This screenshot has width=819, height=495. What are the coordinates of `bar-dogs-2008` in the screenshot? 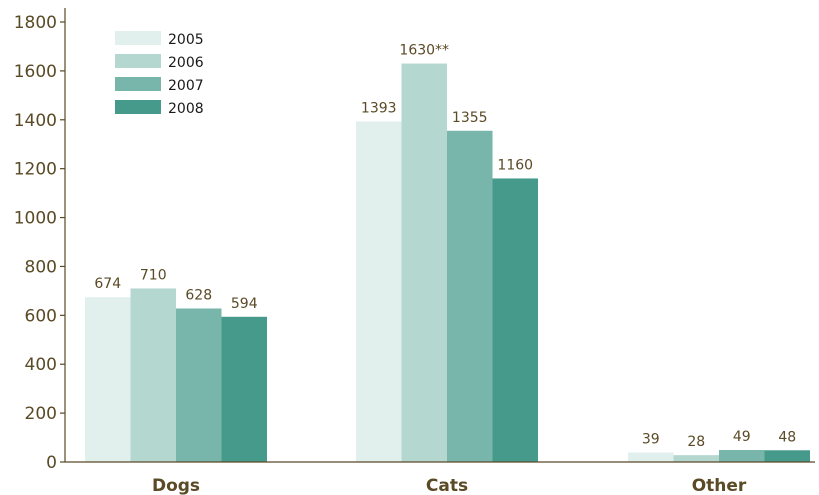 It's located at (244, 389).